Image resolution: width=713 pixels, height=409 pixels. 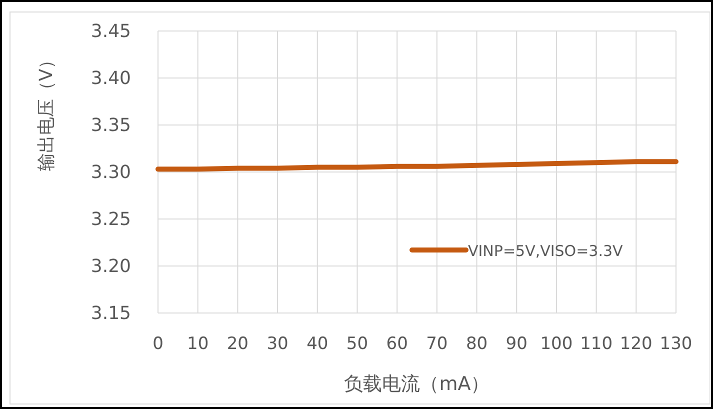 What do you see at coordinates (357, 344) in the screenshot?
I see `x-tick-label: 50` at bounding box center [357, 344].